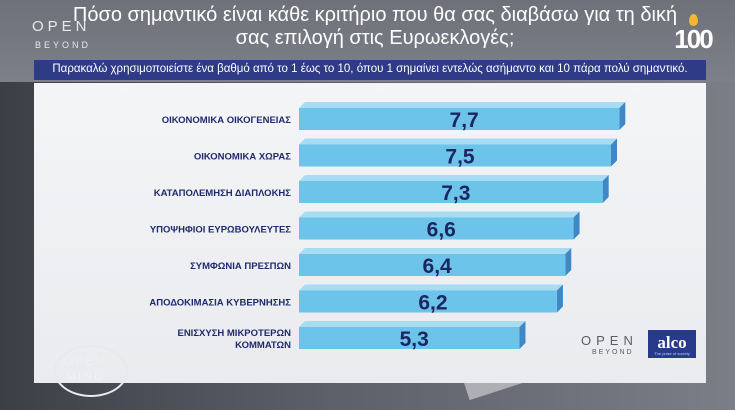  Describe the element at coordinates (240, 266) in the screenshot. I see `category-label: ΣΥΜΦΩΝΙΑ ΠΡΕΣΠΩΝ` at that location.